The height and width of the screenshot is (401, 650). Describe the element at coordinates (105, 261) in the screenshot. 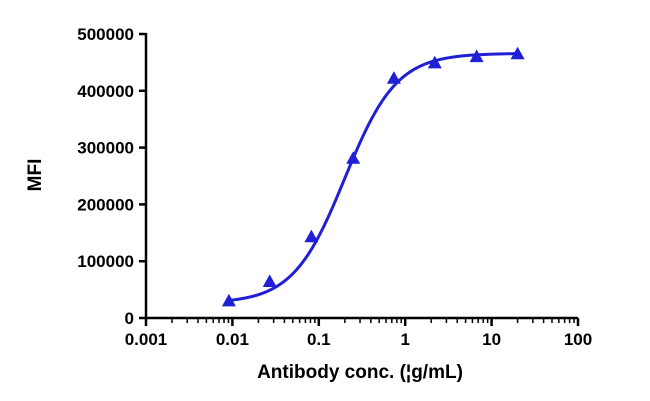

I see `y-tick-label: 100000` at that location.